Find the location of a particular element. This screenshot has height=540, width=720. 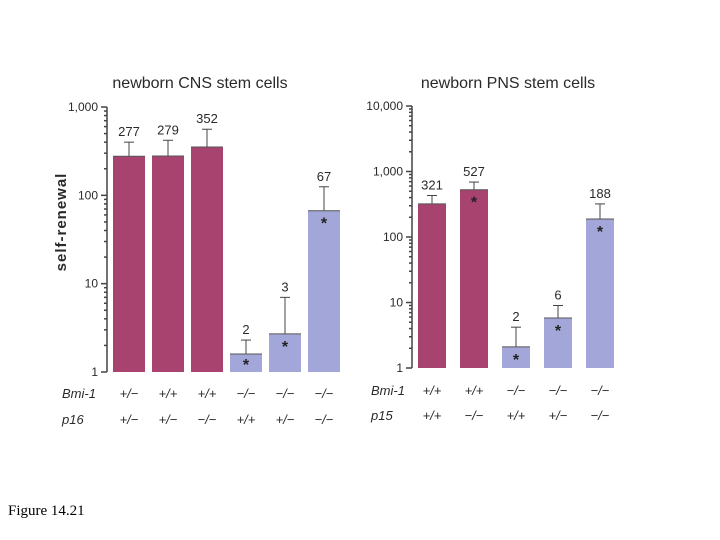

chart-title: newborn CNS stem cells is located at coordinates (199, 83).